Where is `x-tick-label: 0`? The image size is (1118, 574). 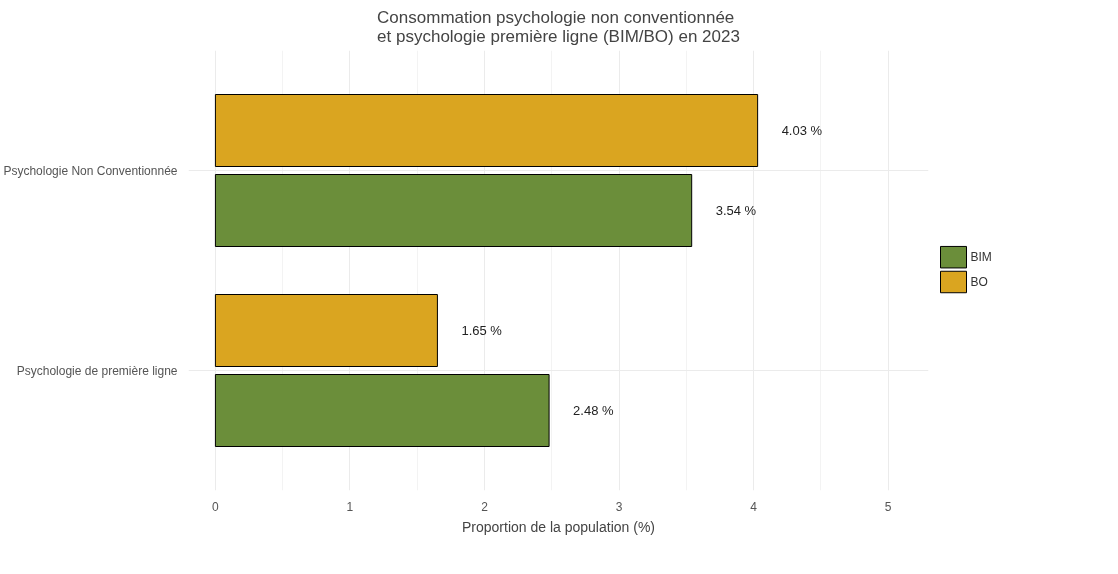
x-tick-label: 0 is located at coordinates (216, 506).